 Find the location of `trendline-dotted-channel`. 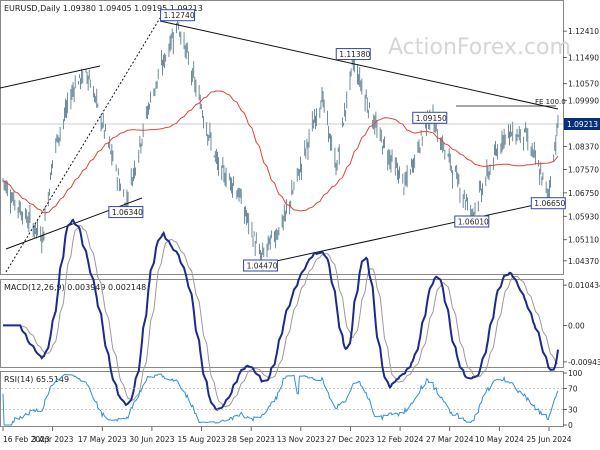

trendline-dotted-channel is located at coordinates (83, 145).